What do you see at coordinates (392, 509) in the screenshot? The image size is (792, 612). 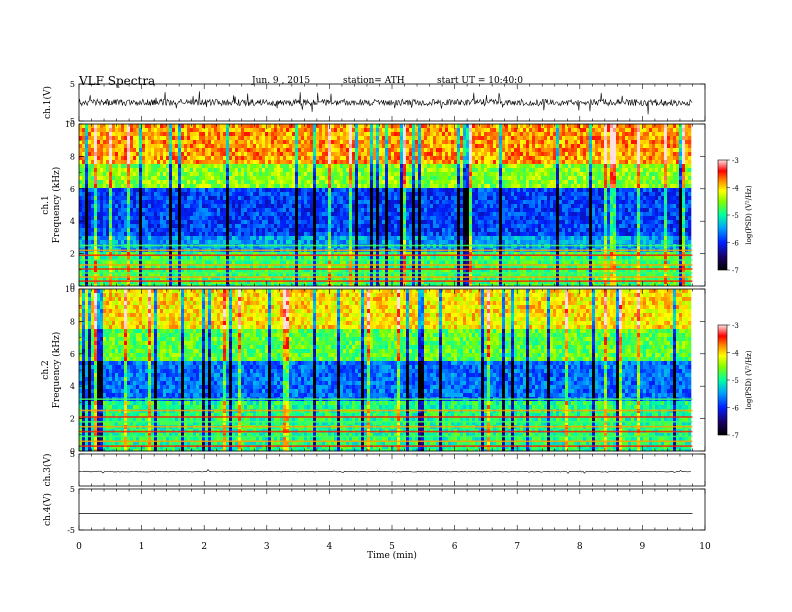 I see `panel-frame-w4` at bounding box center [392, 509].